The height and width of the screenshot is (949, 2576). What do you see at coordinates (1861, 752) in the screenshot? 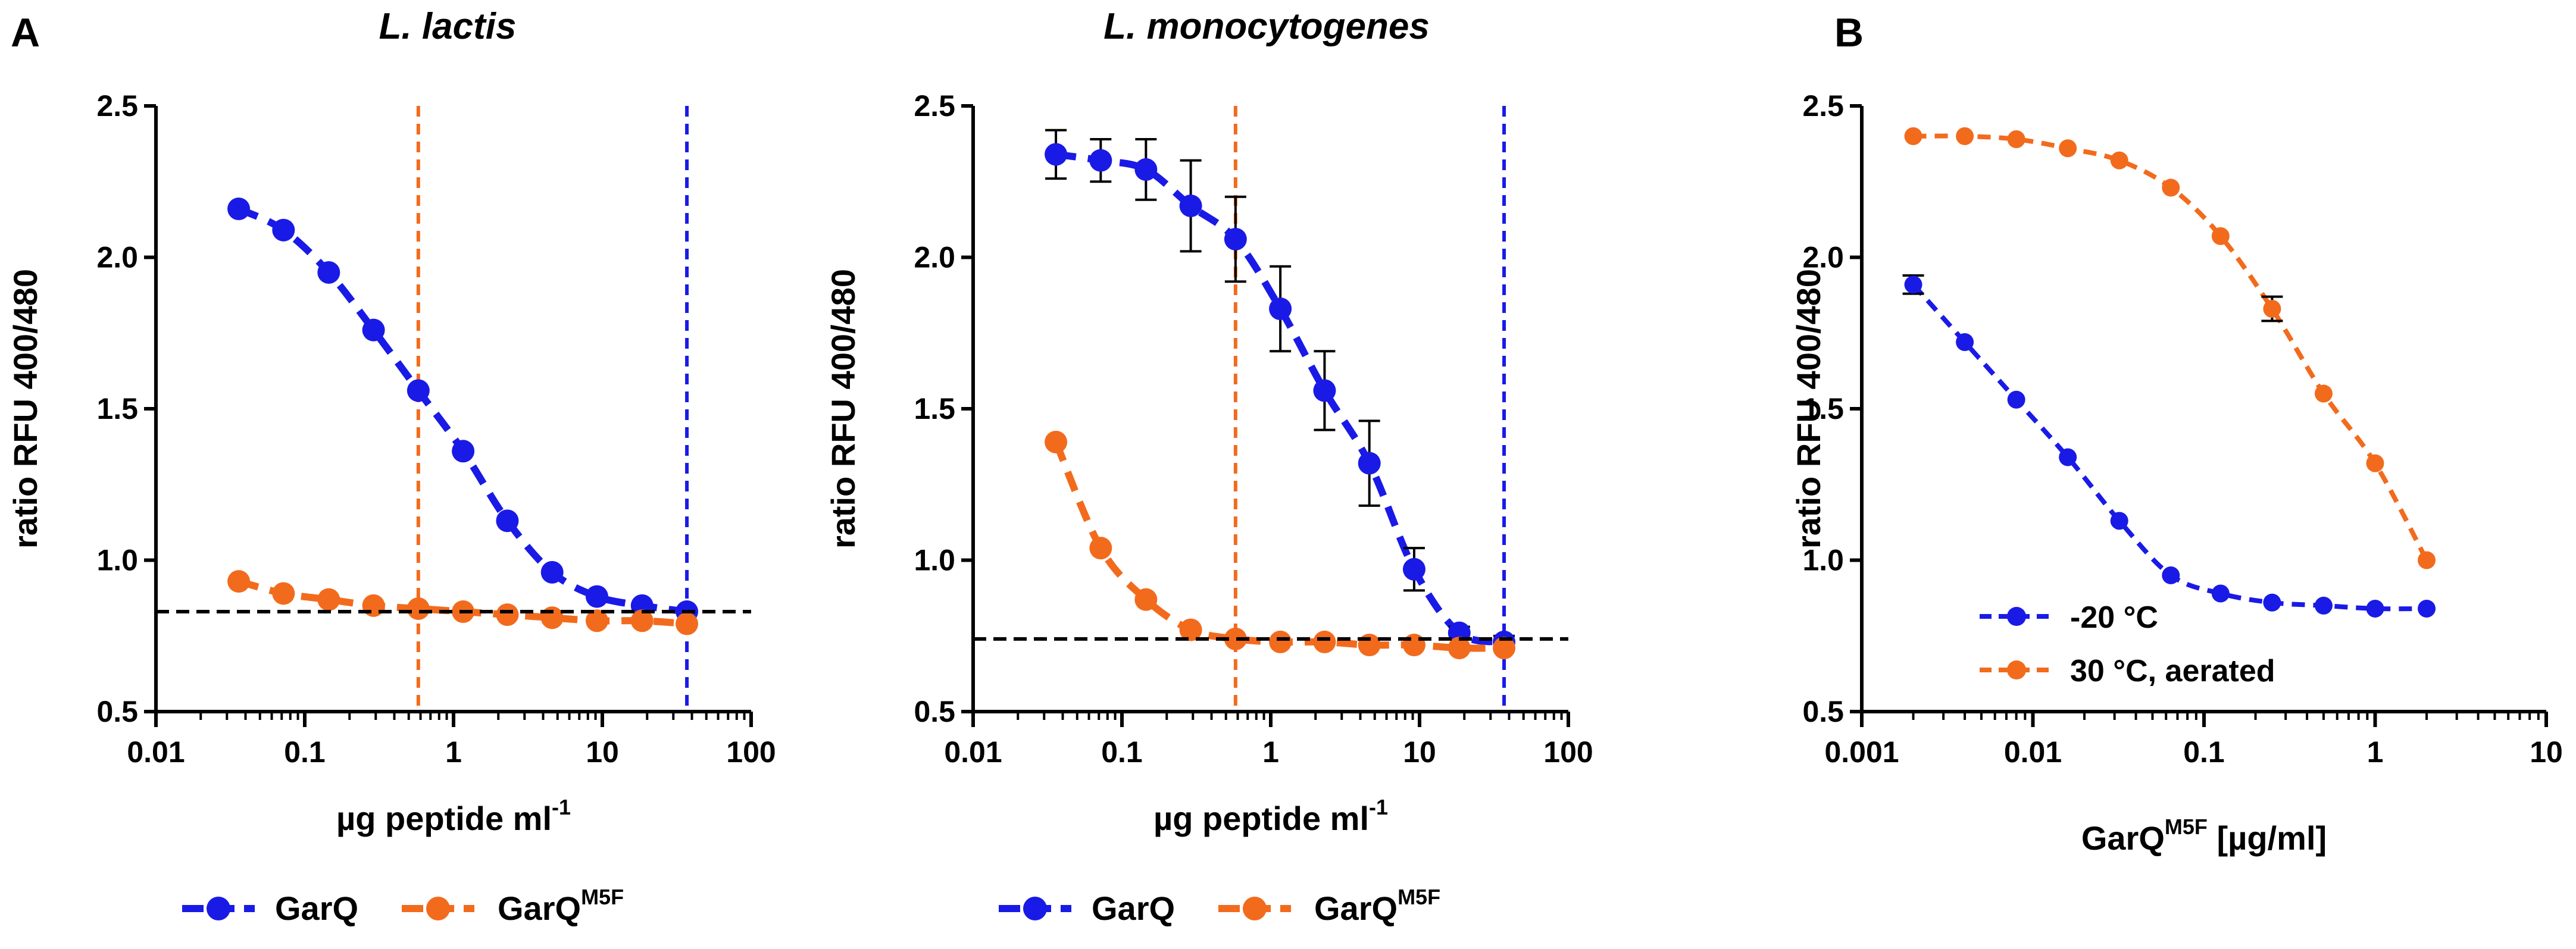
I see `x-tick-label: 0.001` at bounding box center [1861, 752].